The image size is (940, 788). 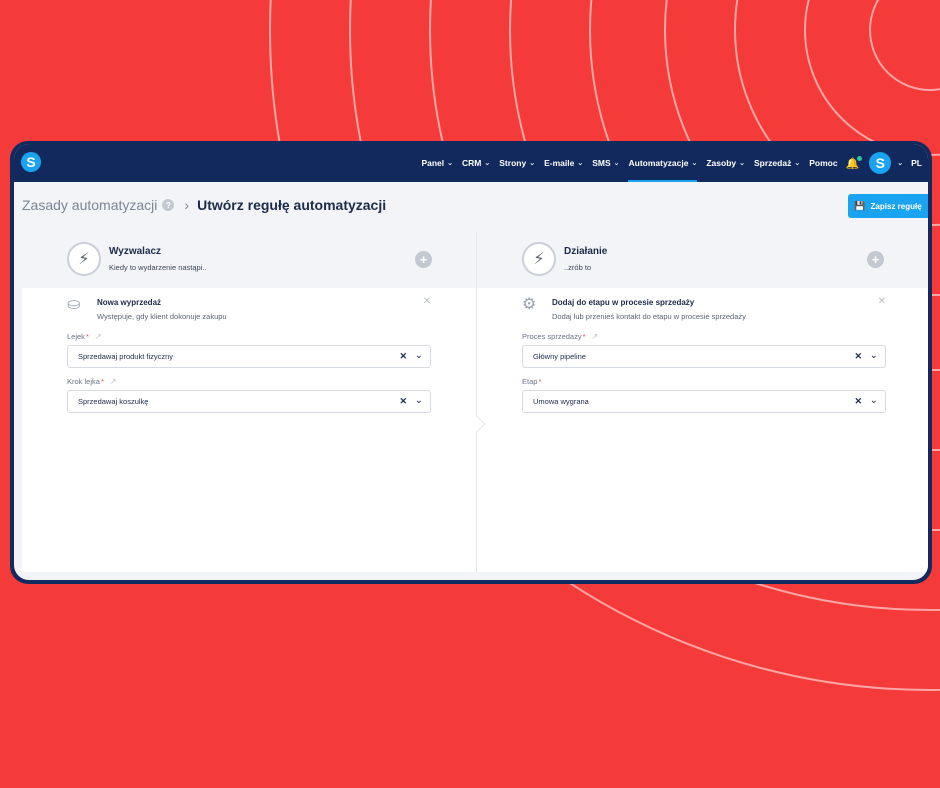 I want to click on funnel-step-select: Sprzedawaj koszulkę ✕ ⌄, so click(x=249, y=401).